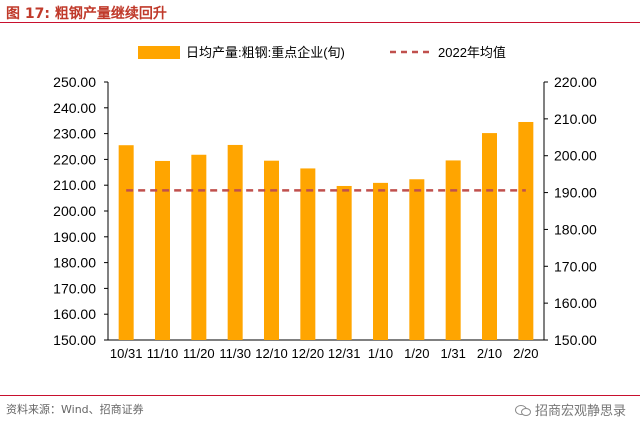 The width and height of the screenshot is (640, 440). Describe the element at coordinates (235, 353) in the screenshot. I see `x-tick-label: 11/30` at that location.